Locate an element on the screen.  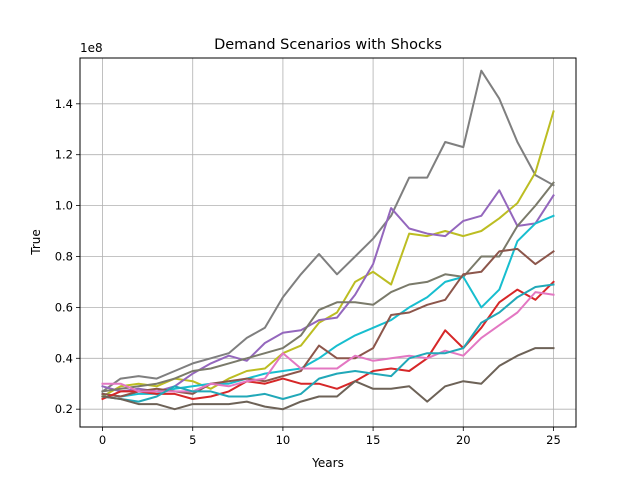
x-tick-label: 25 is located at coordinates (553, 440).